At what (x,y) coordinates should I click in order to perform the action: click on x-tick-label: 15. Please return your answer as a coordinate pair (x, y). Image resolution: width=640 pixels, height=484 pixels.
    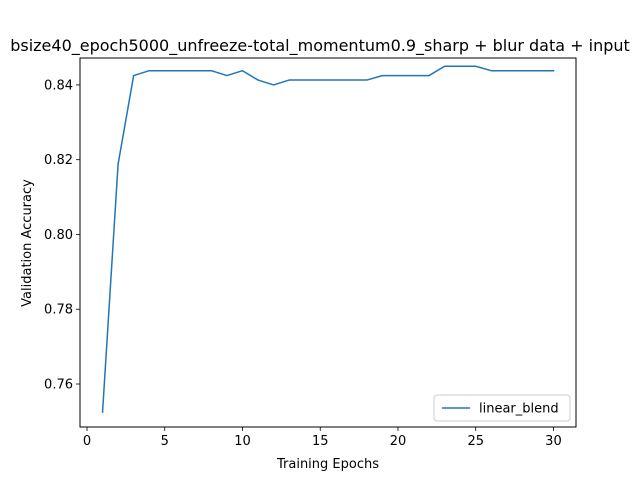
    Looking at the image, I should click on (320, 441).